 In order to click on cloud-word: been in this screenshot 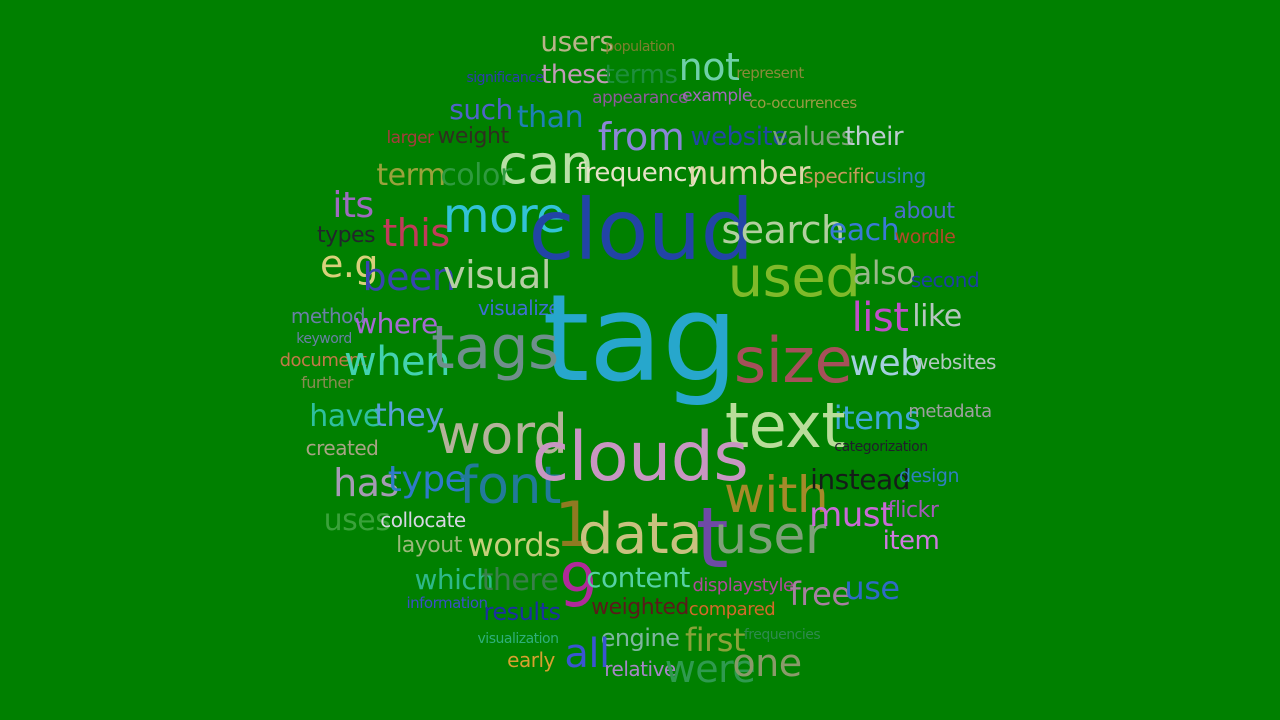, I will do `click(409, 277)`.